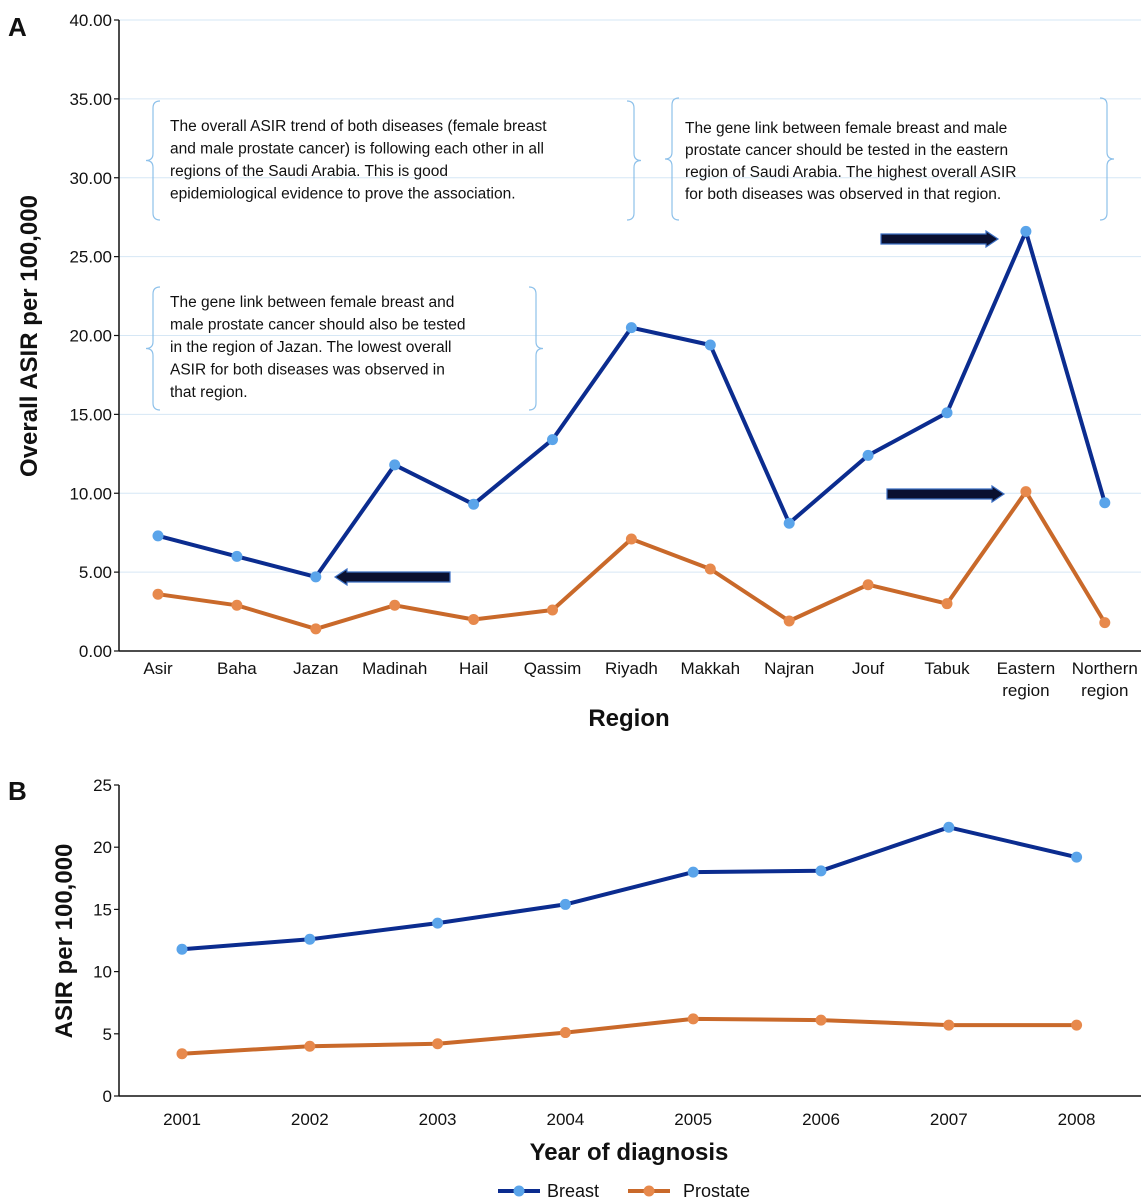 The height and width of the screenshot is (1201, 1141). I want to click on legend-prostate-label: Prostate, so click(716, 1191).